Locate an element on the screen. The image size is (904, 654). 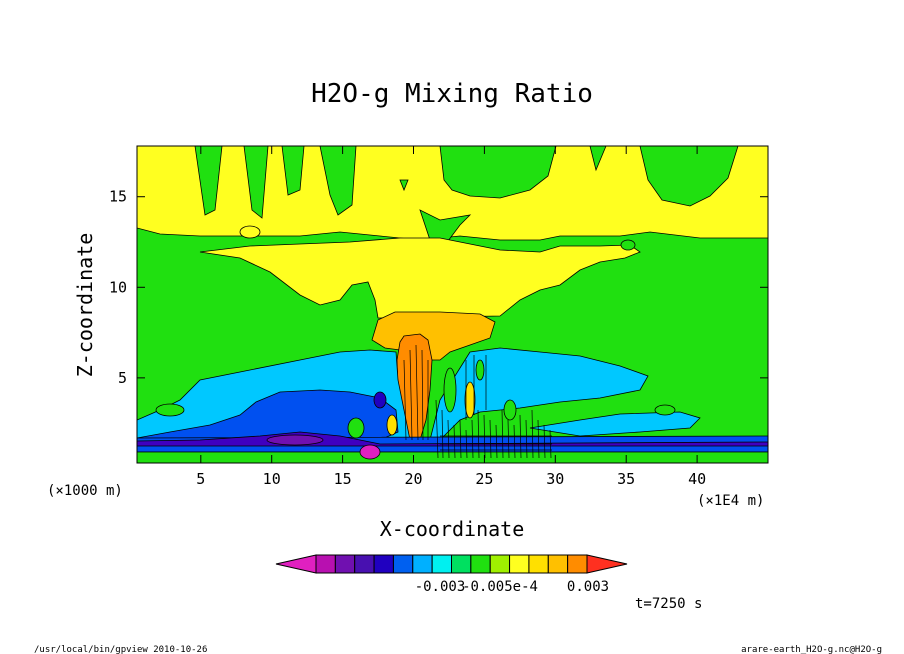
y-tick-label-1: 10 is located at coordinates (118, 287).